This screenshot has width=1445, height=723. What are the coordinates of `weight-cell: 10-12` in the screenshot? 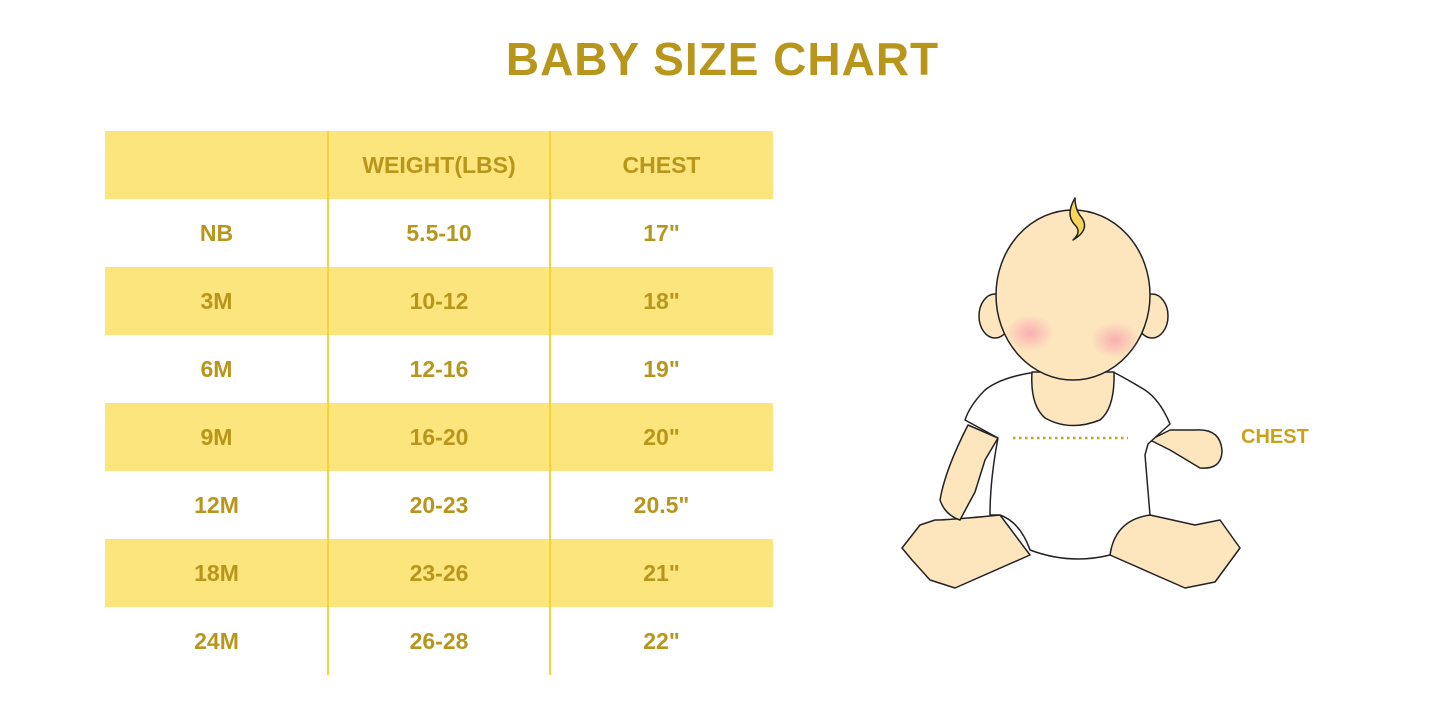 It's located at (439, 300).